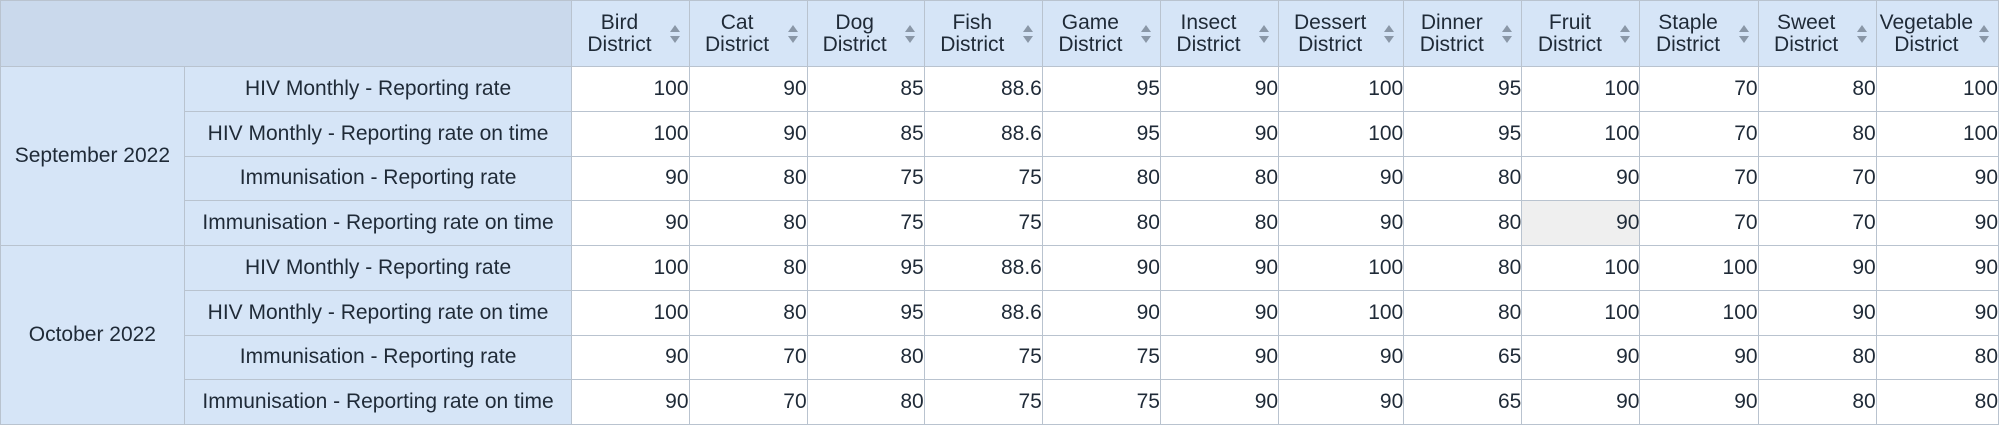  What do you see at coordinates (630, 33) in the screenshot?
I see `column-header-bird: Bird District` at bounding box center [630, 33].